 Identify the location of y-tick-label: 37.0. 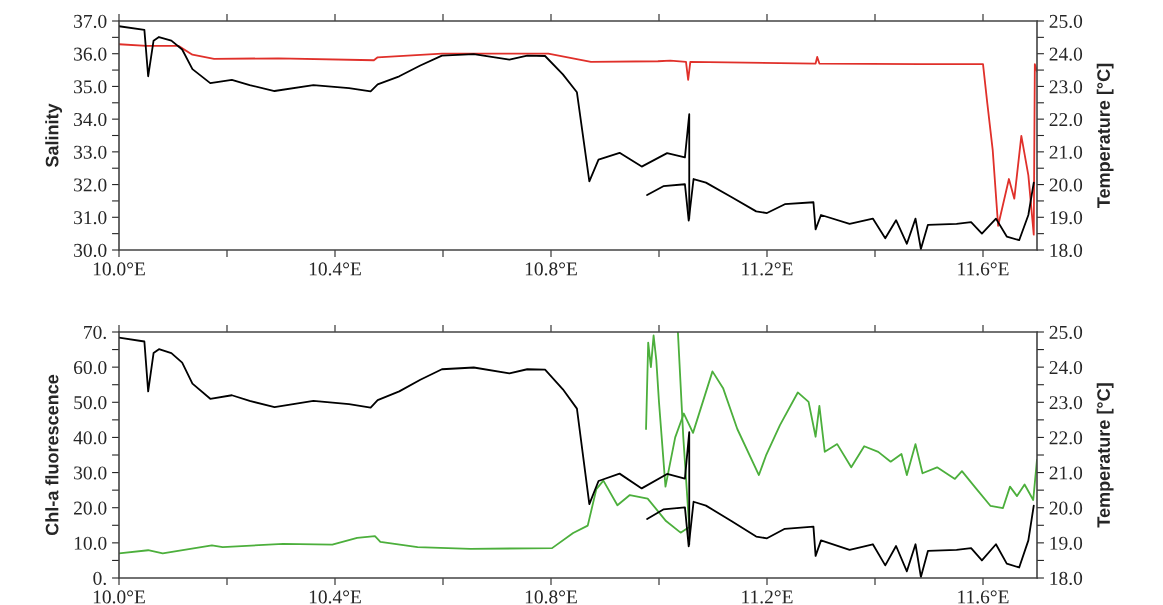
(90, 21).